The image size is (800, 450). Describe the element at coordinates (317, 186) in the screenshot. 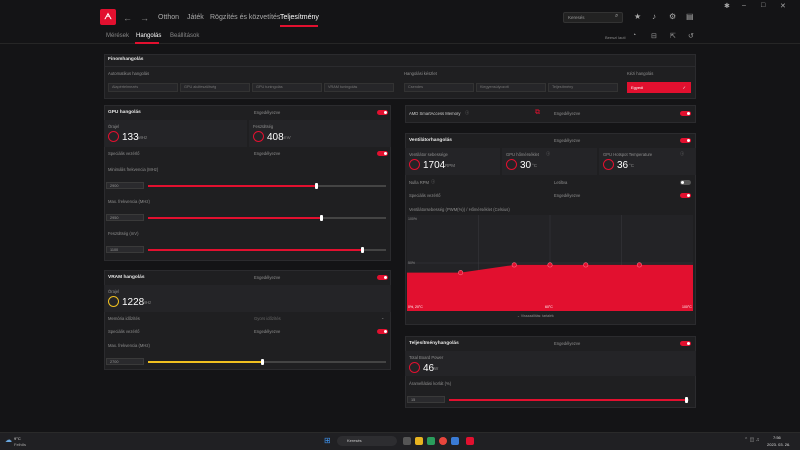

I see `gpu-min-freq-slider` at that location.